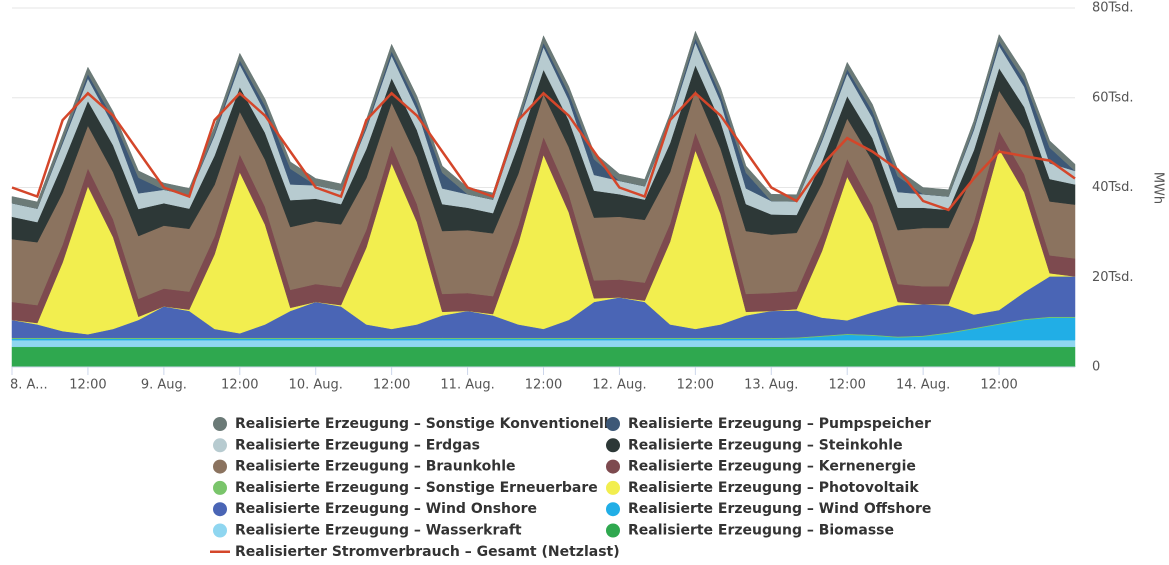 Image resolution: width=1169 pixels, height=565 pixels. Describe the element at coordinates (779, 424) in the screenshot. I see `legend-label: Realisierte Erzeugung – Pumpspeicher` at that location.